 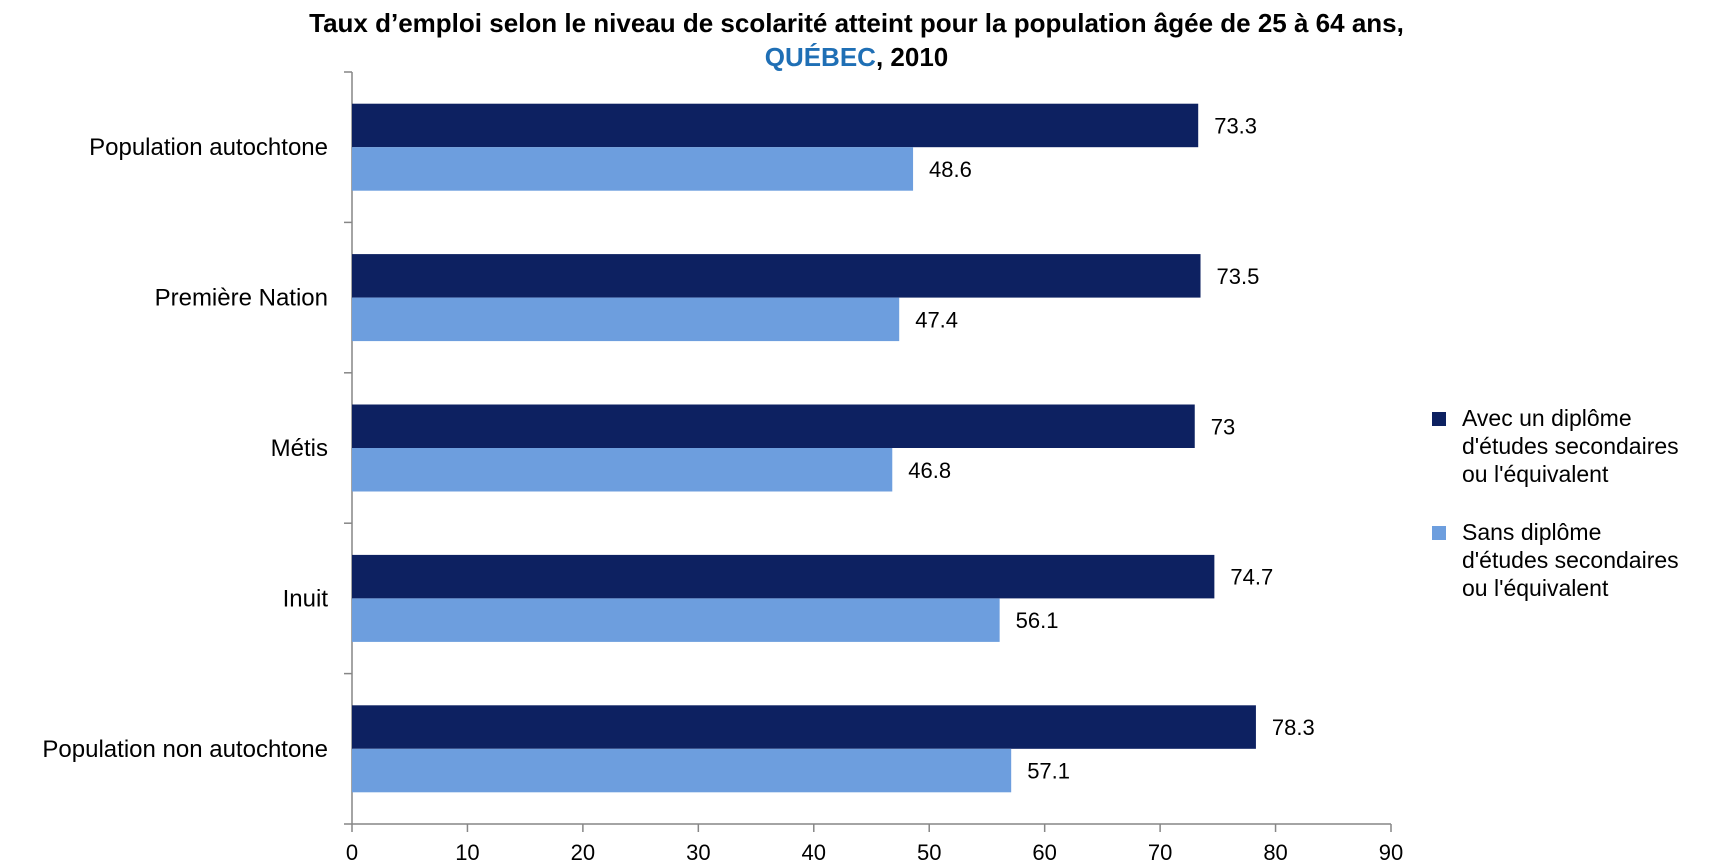 What do you see at coordinates (1391, 852) in the screenshot?
I see `x-tick-label: 90` at bounding box center [1391, 852].